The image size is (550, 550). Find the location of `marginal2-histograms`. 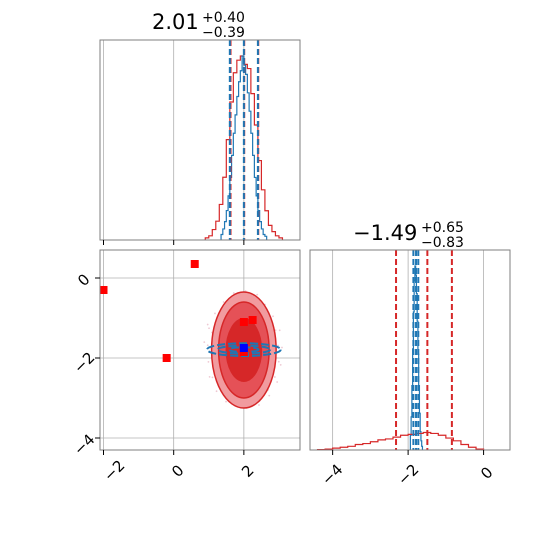

marginal2-histograms is located at coordinates (400, 358).